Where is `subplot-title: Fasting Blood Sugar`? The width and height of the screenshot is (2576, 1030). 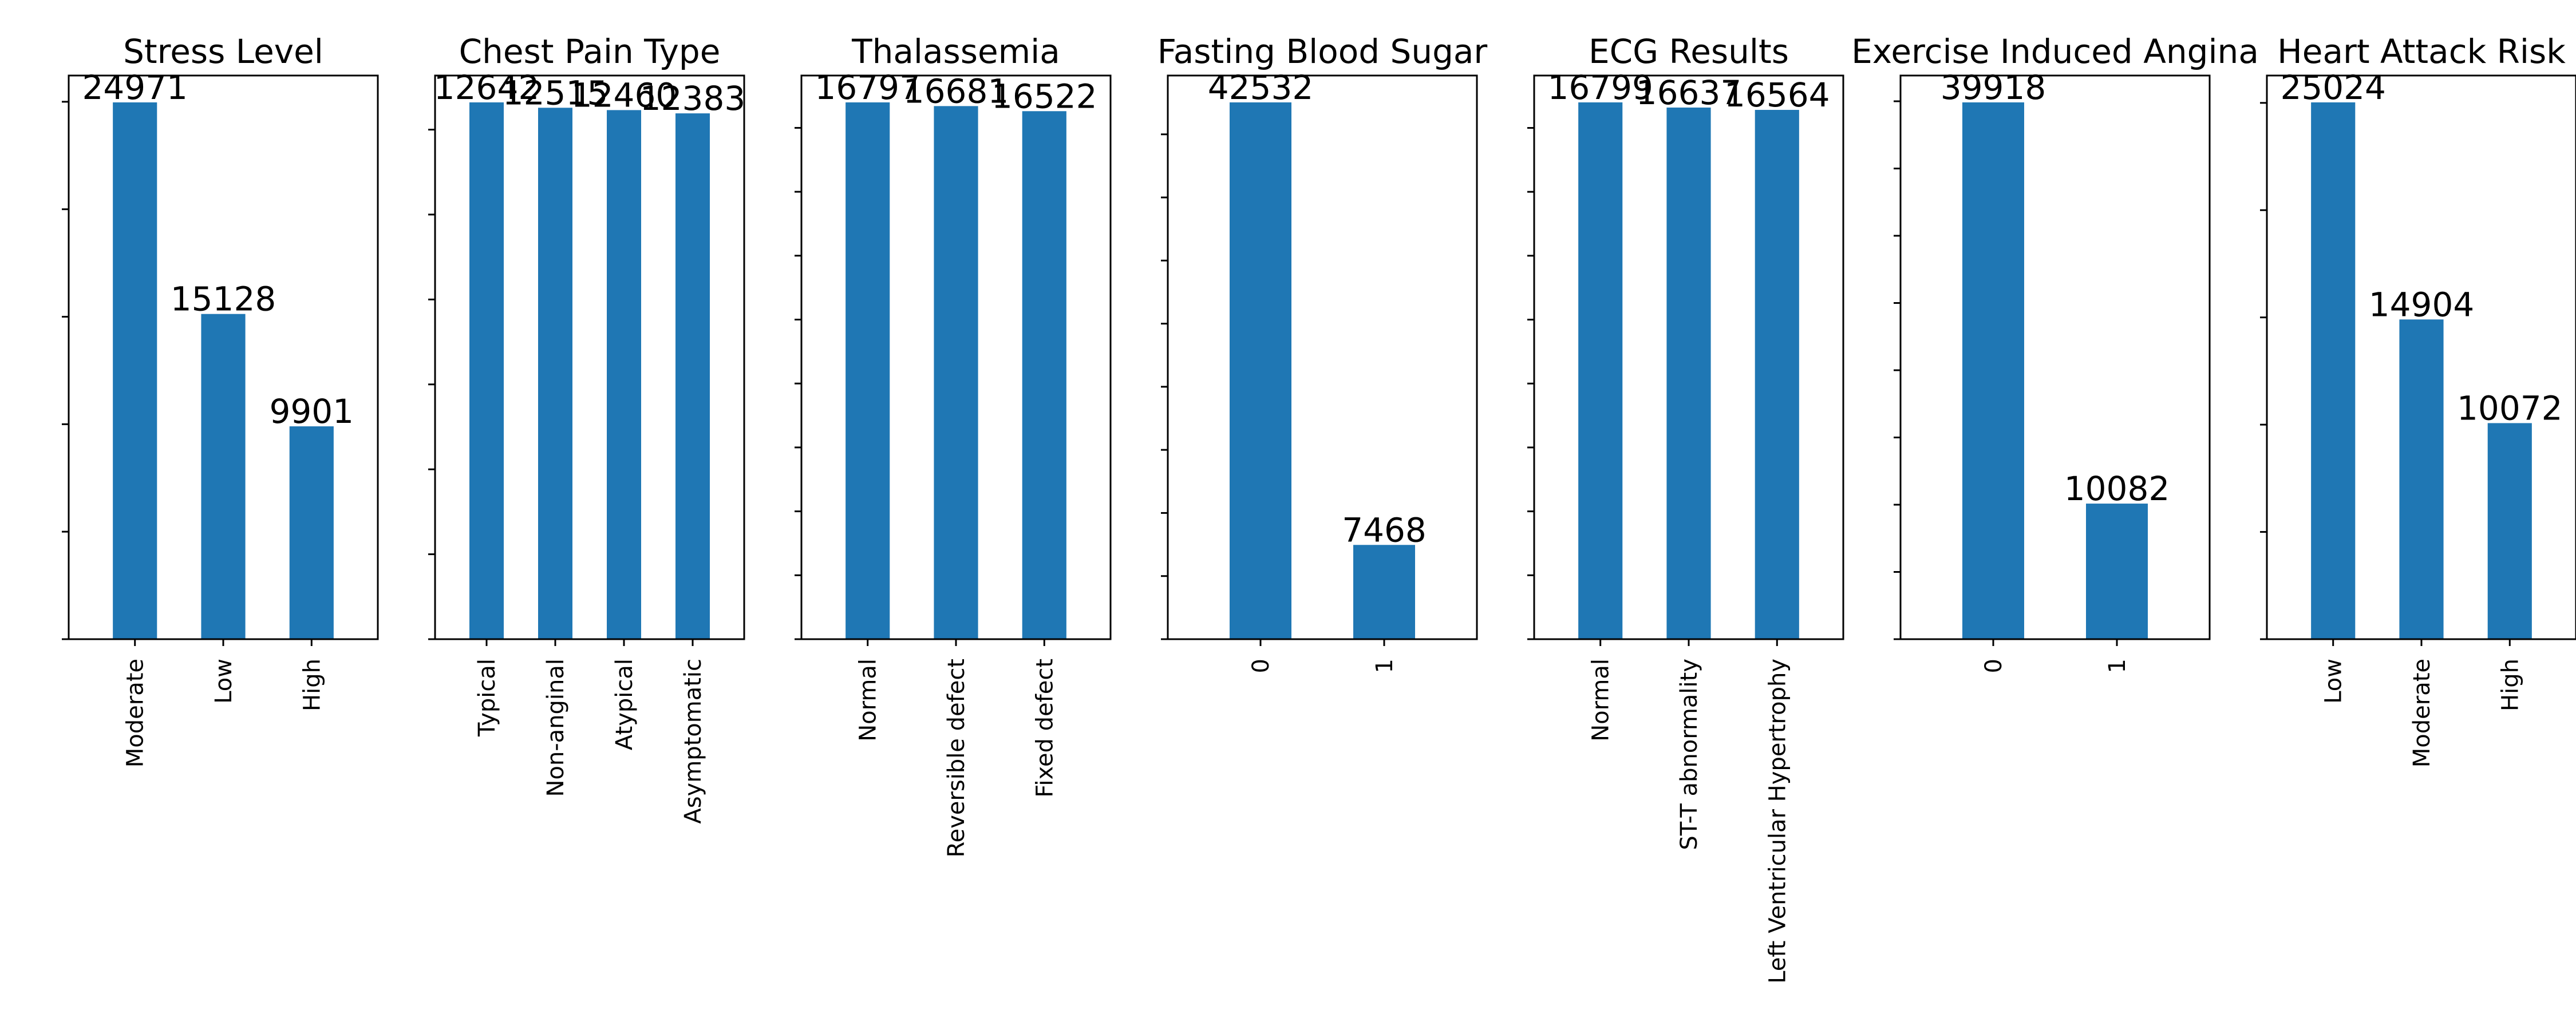
subplot-title: Fasting Blood Sugar is located at coordinates (1322, 51).